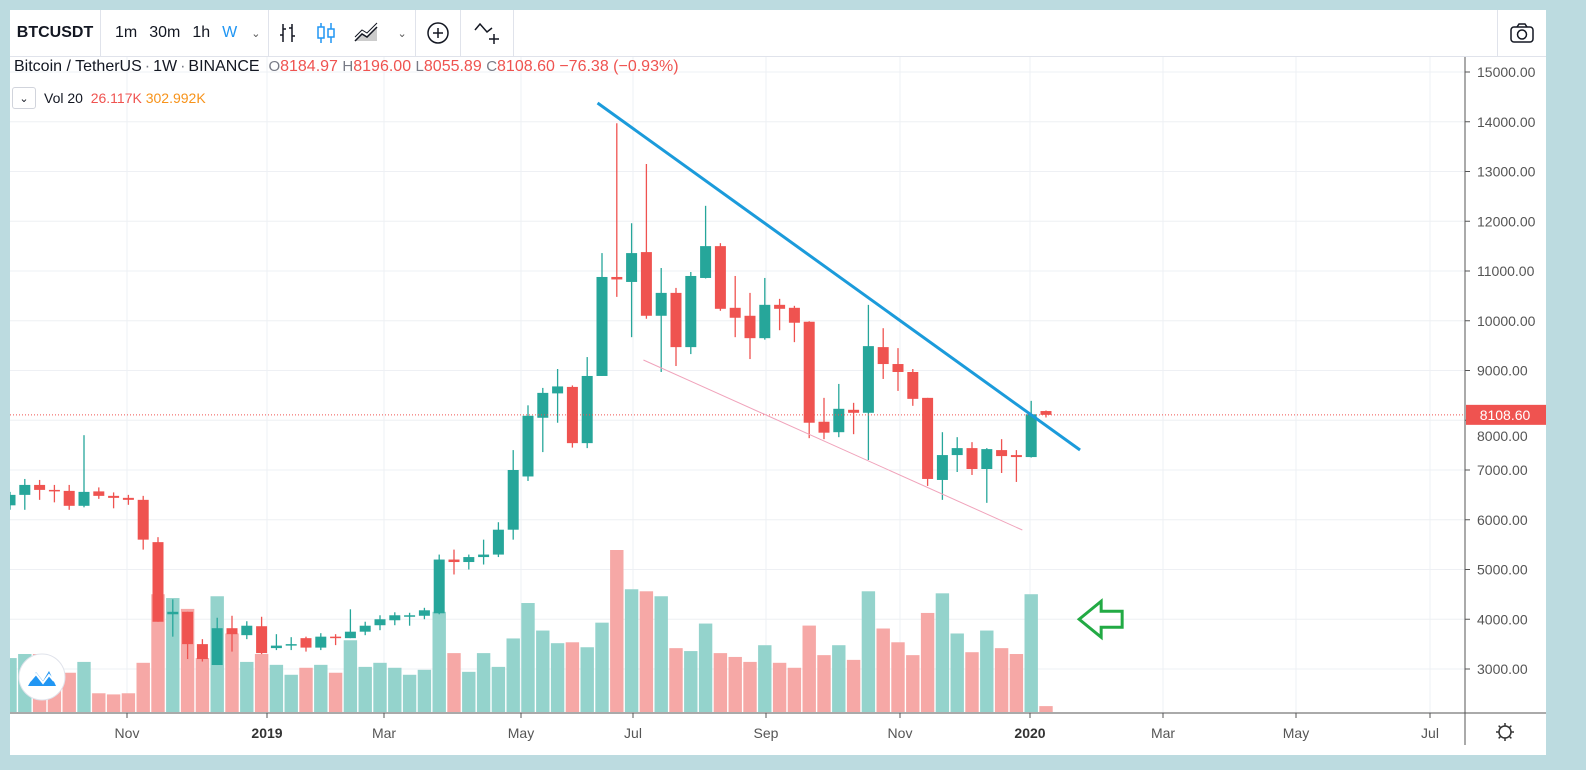 The width and height of the screenshot is (1586, 770). What do you see at coordinates (1505, 415) in the screenshot?
I see `last-price-label: 8108.60` at bounding box center [1505, 415].